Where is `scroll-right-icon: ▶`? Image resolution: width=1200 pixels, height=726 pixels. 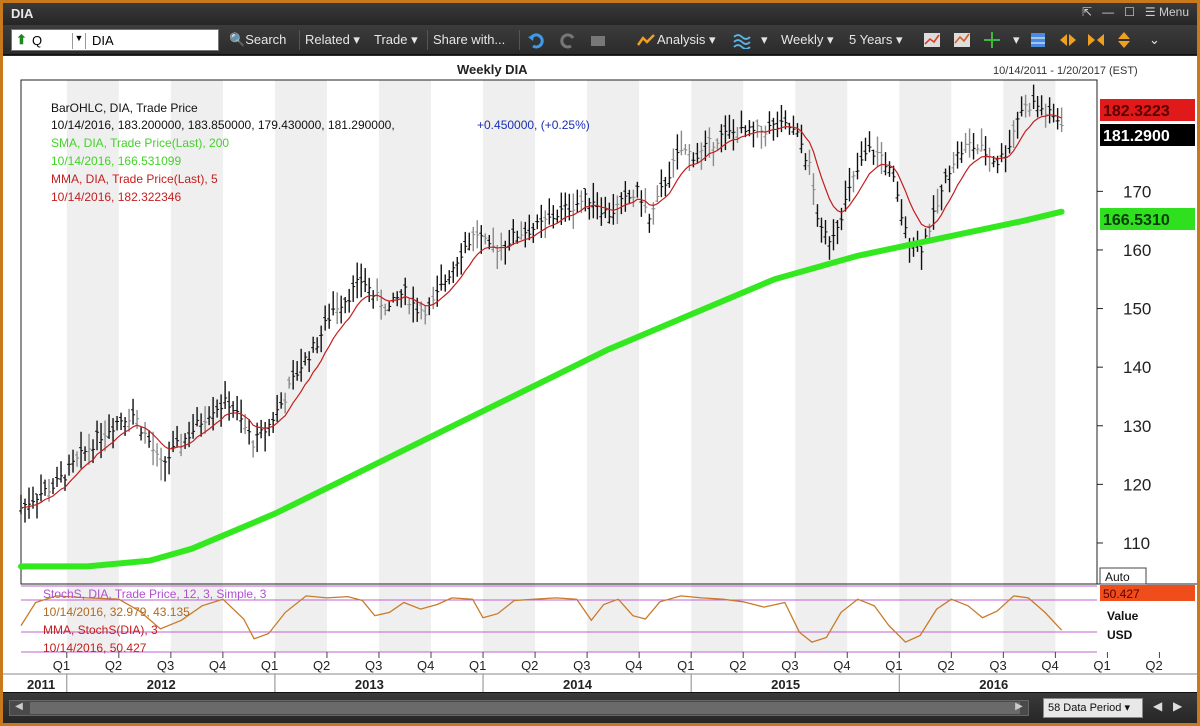
scroll-right-icon: ▶ is located at coordinates (1019, 706).